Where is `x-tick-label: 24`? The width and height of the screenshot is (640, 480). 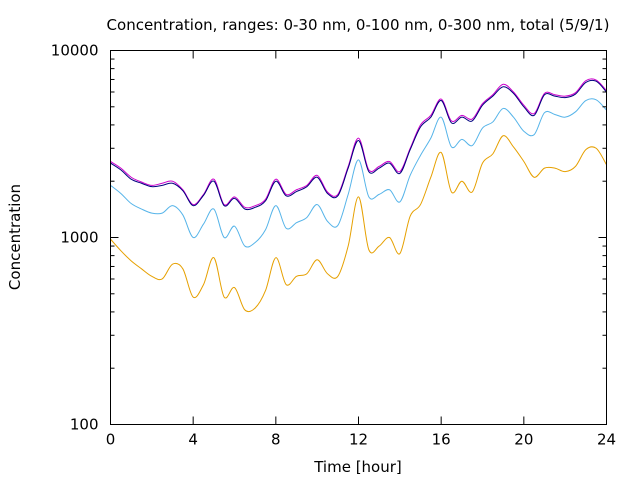 x-tick-label: 24 is located at coordinates (606, 440).